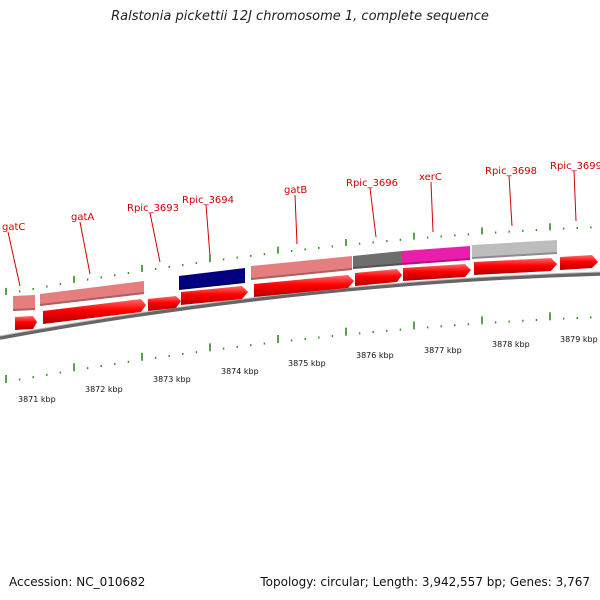  I want to click on backbone-line, so click(300, 306).